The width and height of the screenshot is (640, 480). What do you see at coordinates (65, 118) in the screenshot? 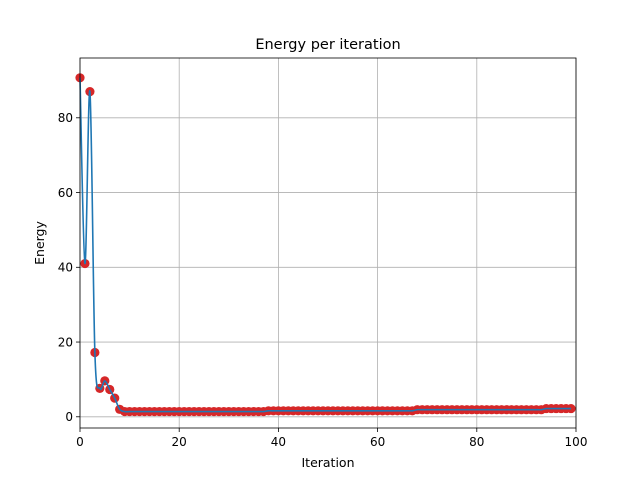
I see `y-tick-label: 80` at bounding box center [65, 118].